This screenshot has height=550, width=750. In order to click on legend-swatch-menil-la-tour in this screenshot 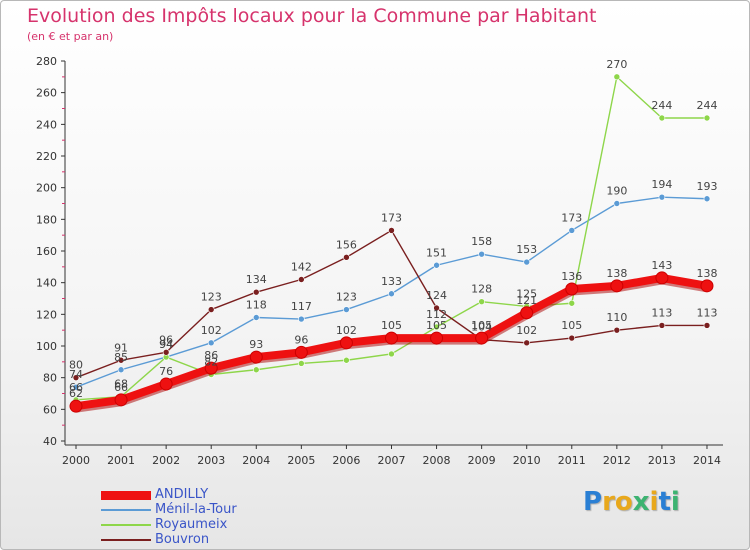, I will do `click(126, 510)`.